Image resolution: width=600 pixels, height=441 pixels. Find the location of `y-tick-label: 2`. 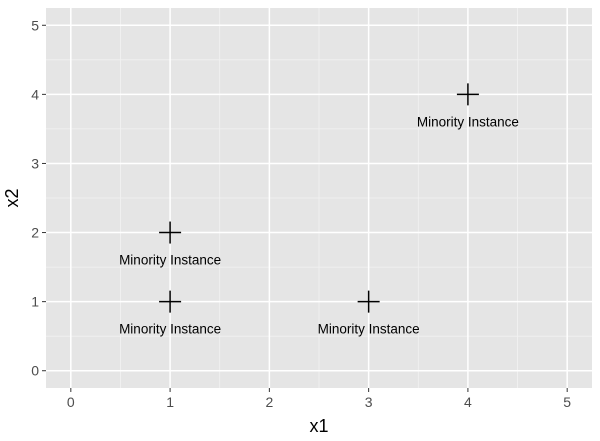

y-tick-label: 2 is located at coordinates (35, 233).